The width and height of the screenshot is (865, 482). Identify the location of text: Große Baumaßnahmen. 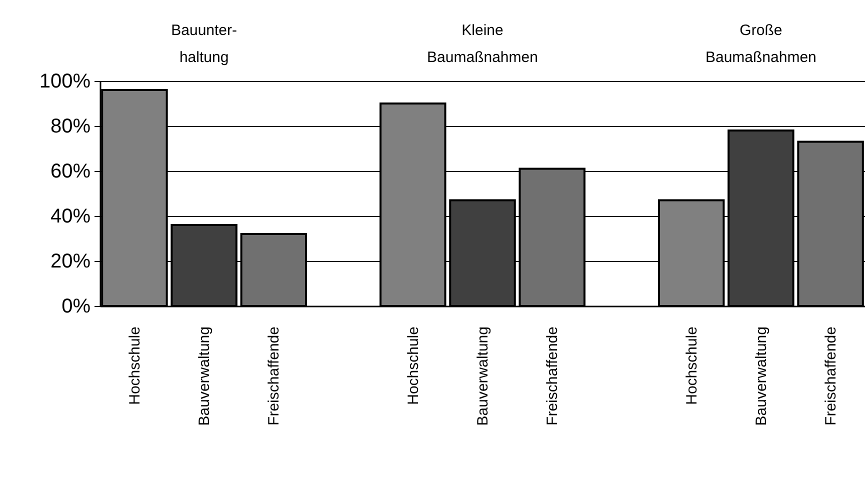
(760, 44).